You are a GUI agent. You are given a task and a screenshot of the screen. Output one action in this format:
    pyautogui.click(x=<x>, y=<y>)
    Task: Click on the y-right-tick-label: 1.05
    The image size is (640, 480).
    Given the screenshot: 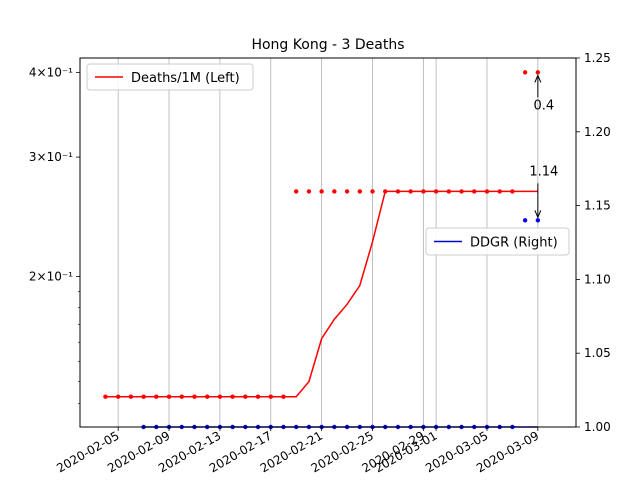 What is the action you would take?
    pyautogui.click(x=597, y=353)
    